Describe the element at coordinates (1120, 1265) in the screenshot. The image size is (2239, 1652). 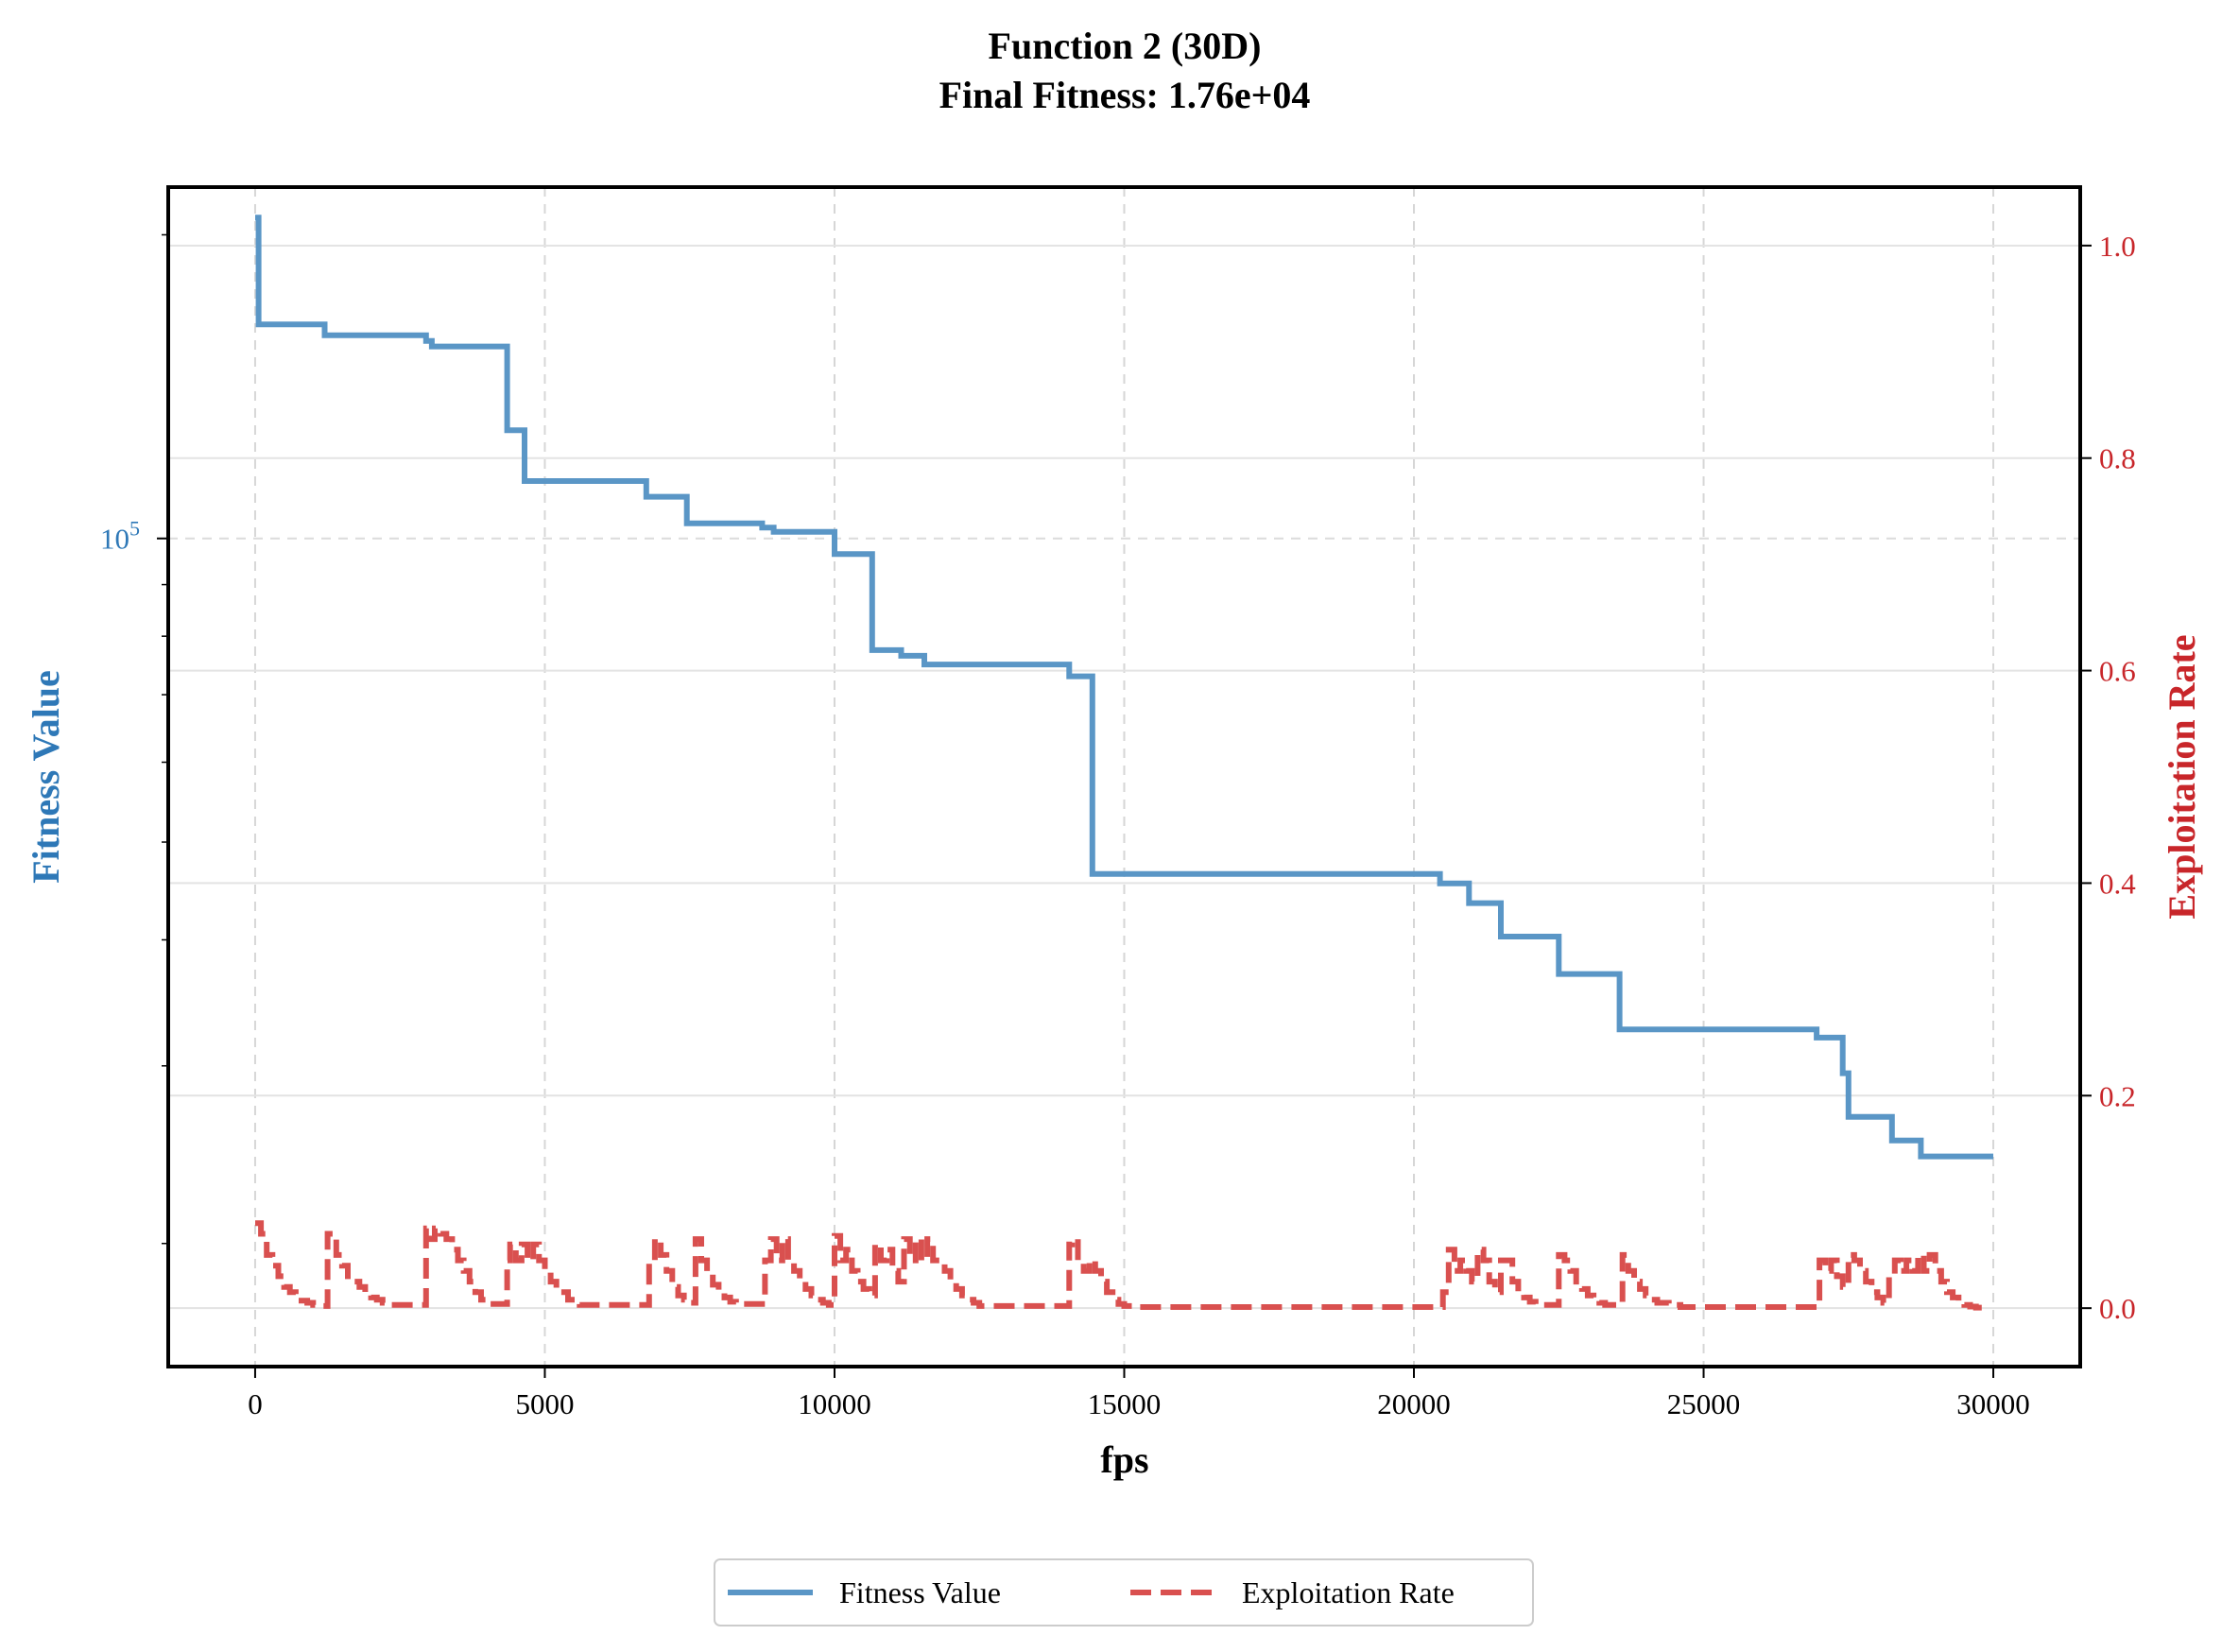
I see `exploitation-rate-line` at that location.